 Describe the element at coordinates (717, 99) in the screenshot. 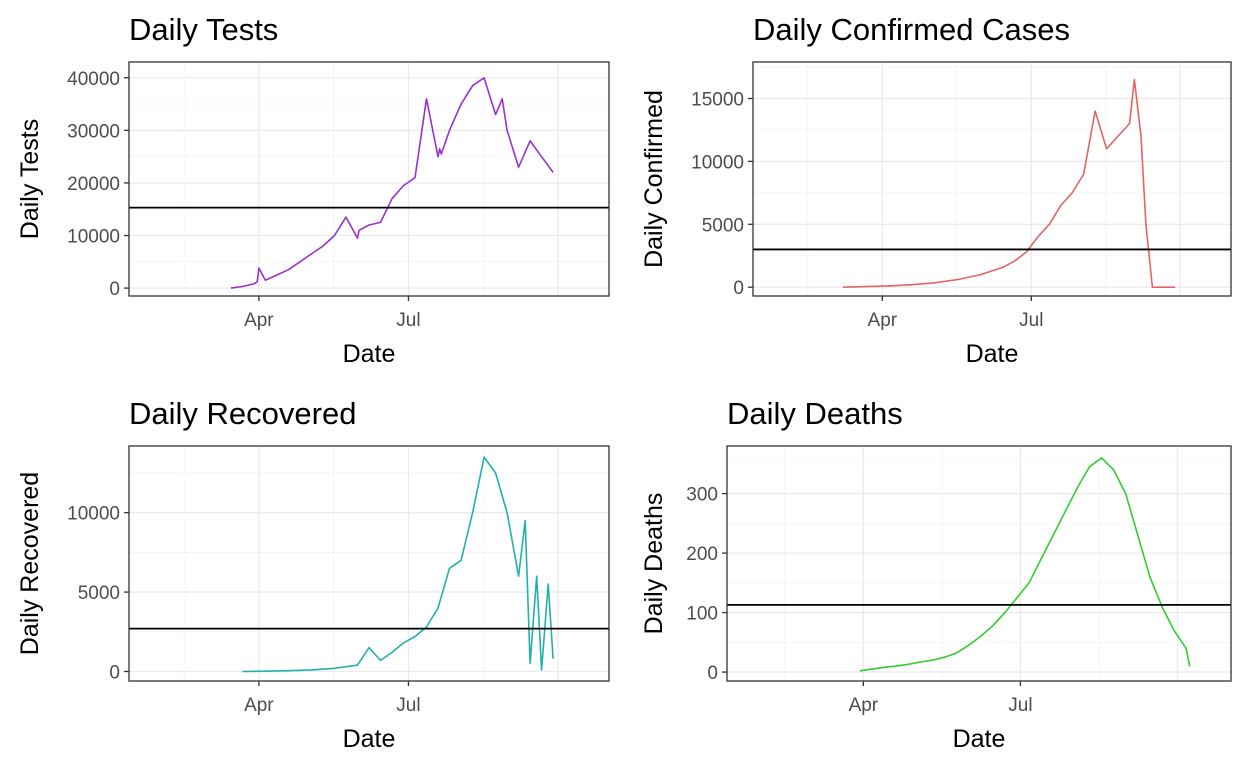

I see `y-tick-label: 15000` at that location.